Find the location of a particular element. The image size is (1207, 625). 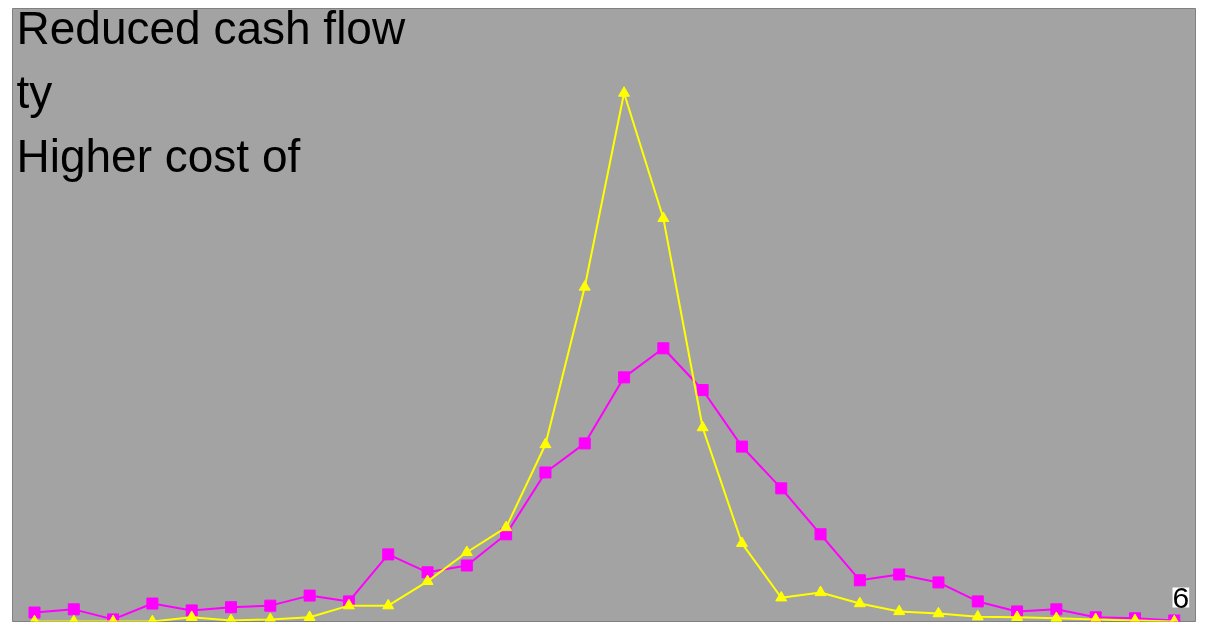

text: Reduced cash flow is located at coordinates (211, 27).